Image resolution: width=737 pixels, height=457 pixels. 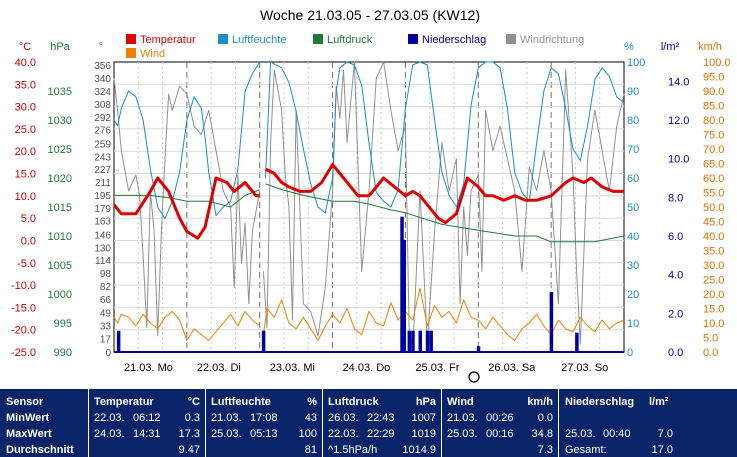 What do you see at coordinates (102, 79) in the screenshot?
I see `direction-tick-label: 340` at bounding box center [102, 79].